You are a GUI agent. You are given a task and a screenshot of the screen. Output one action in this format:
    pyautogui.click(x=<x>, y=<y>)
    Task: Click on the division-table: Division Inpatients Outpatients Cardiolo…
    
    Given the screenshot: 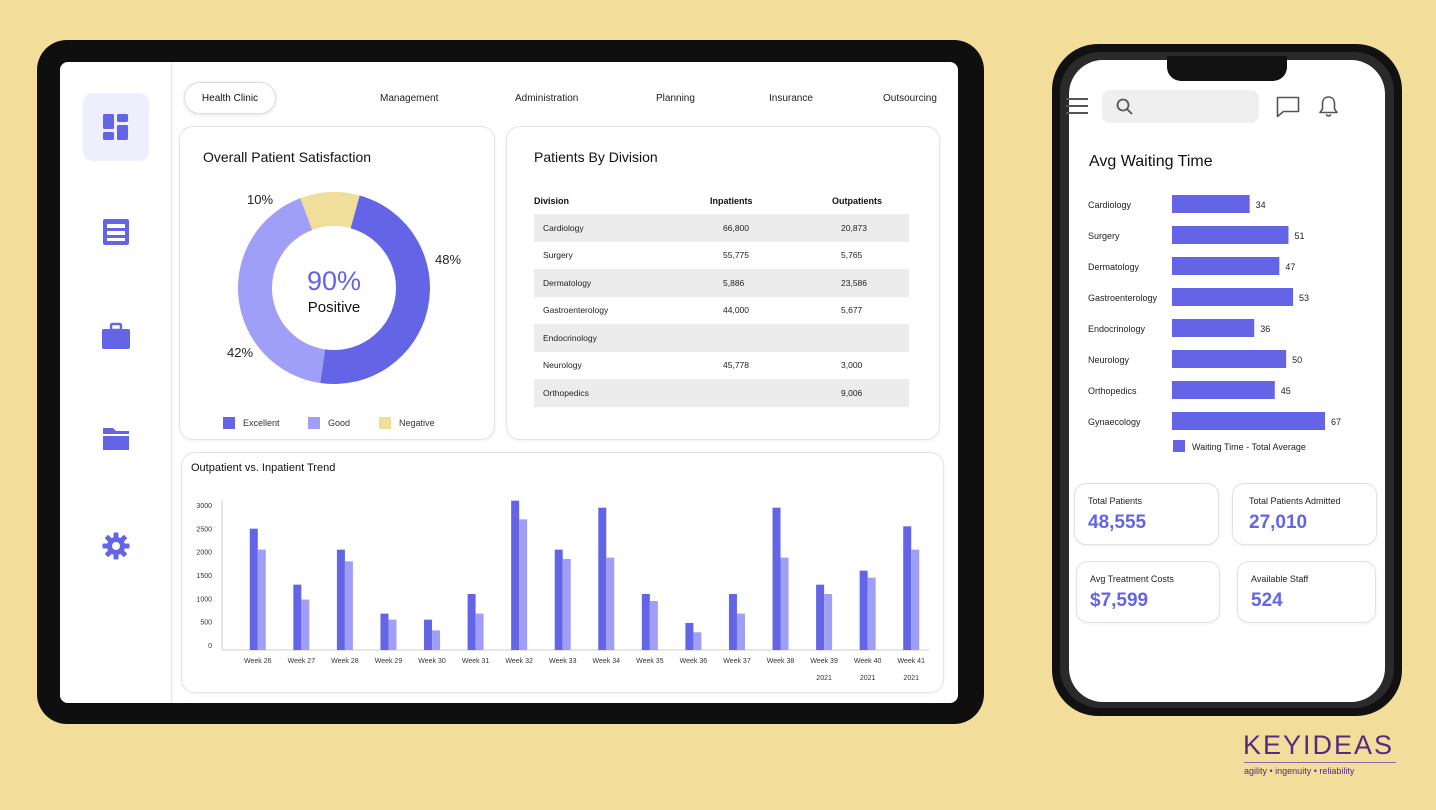 What is the action you would take?
    pyautogui.click(x=721, y=297)
    